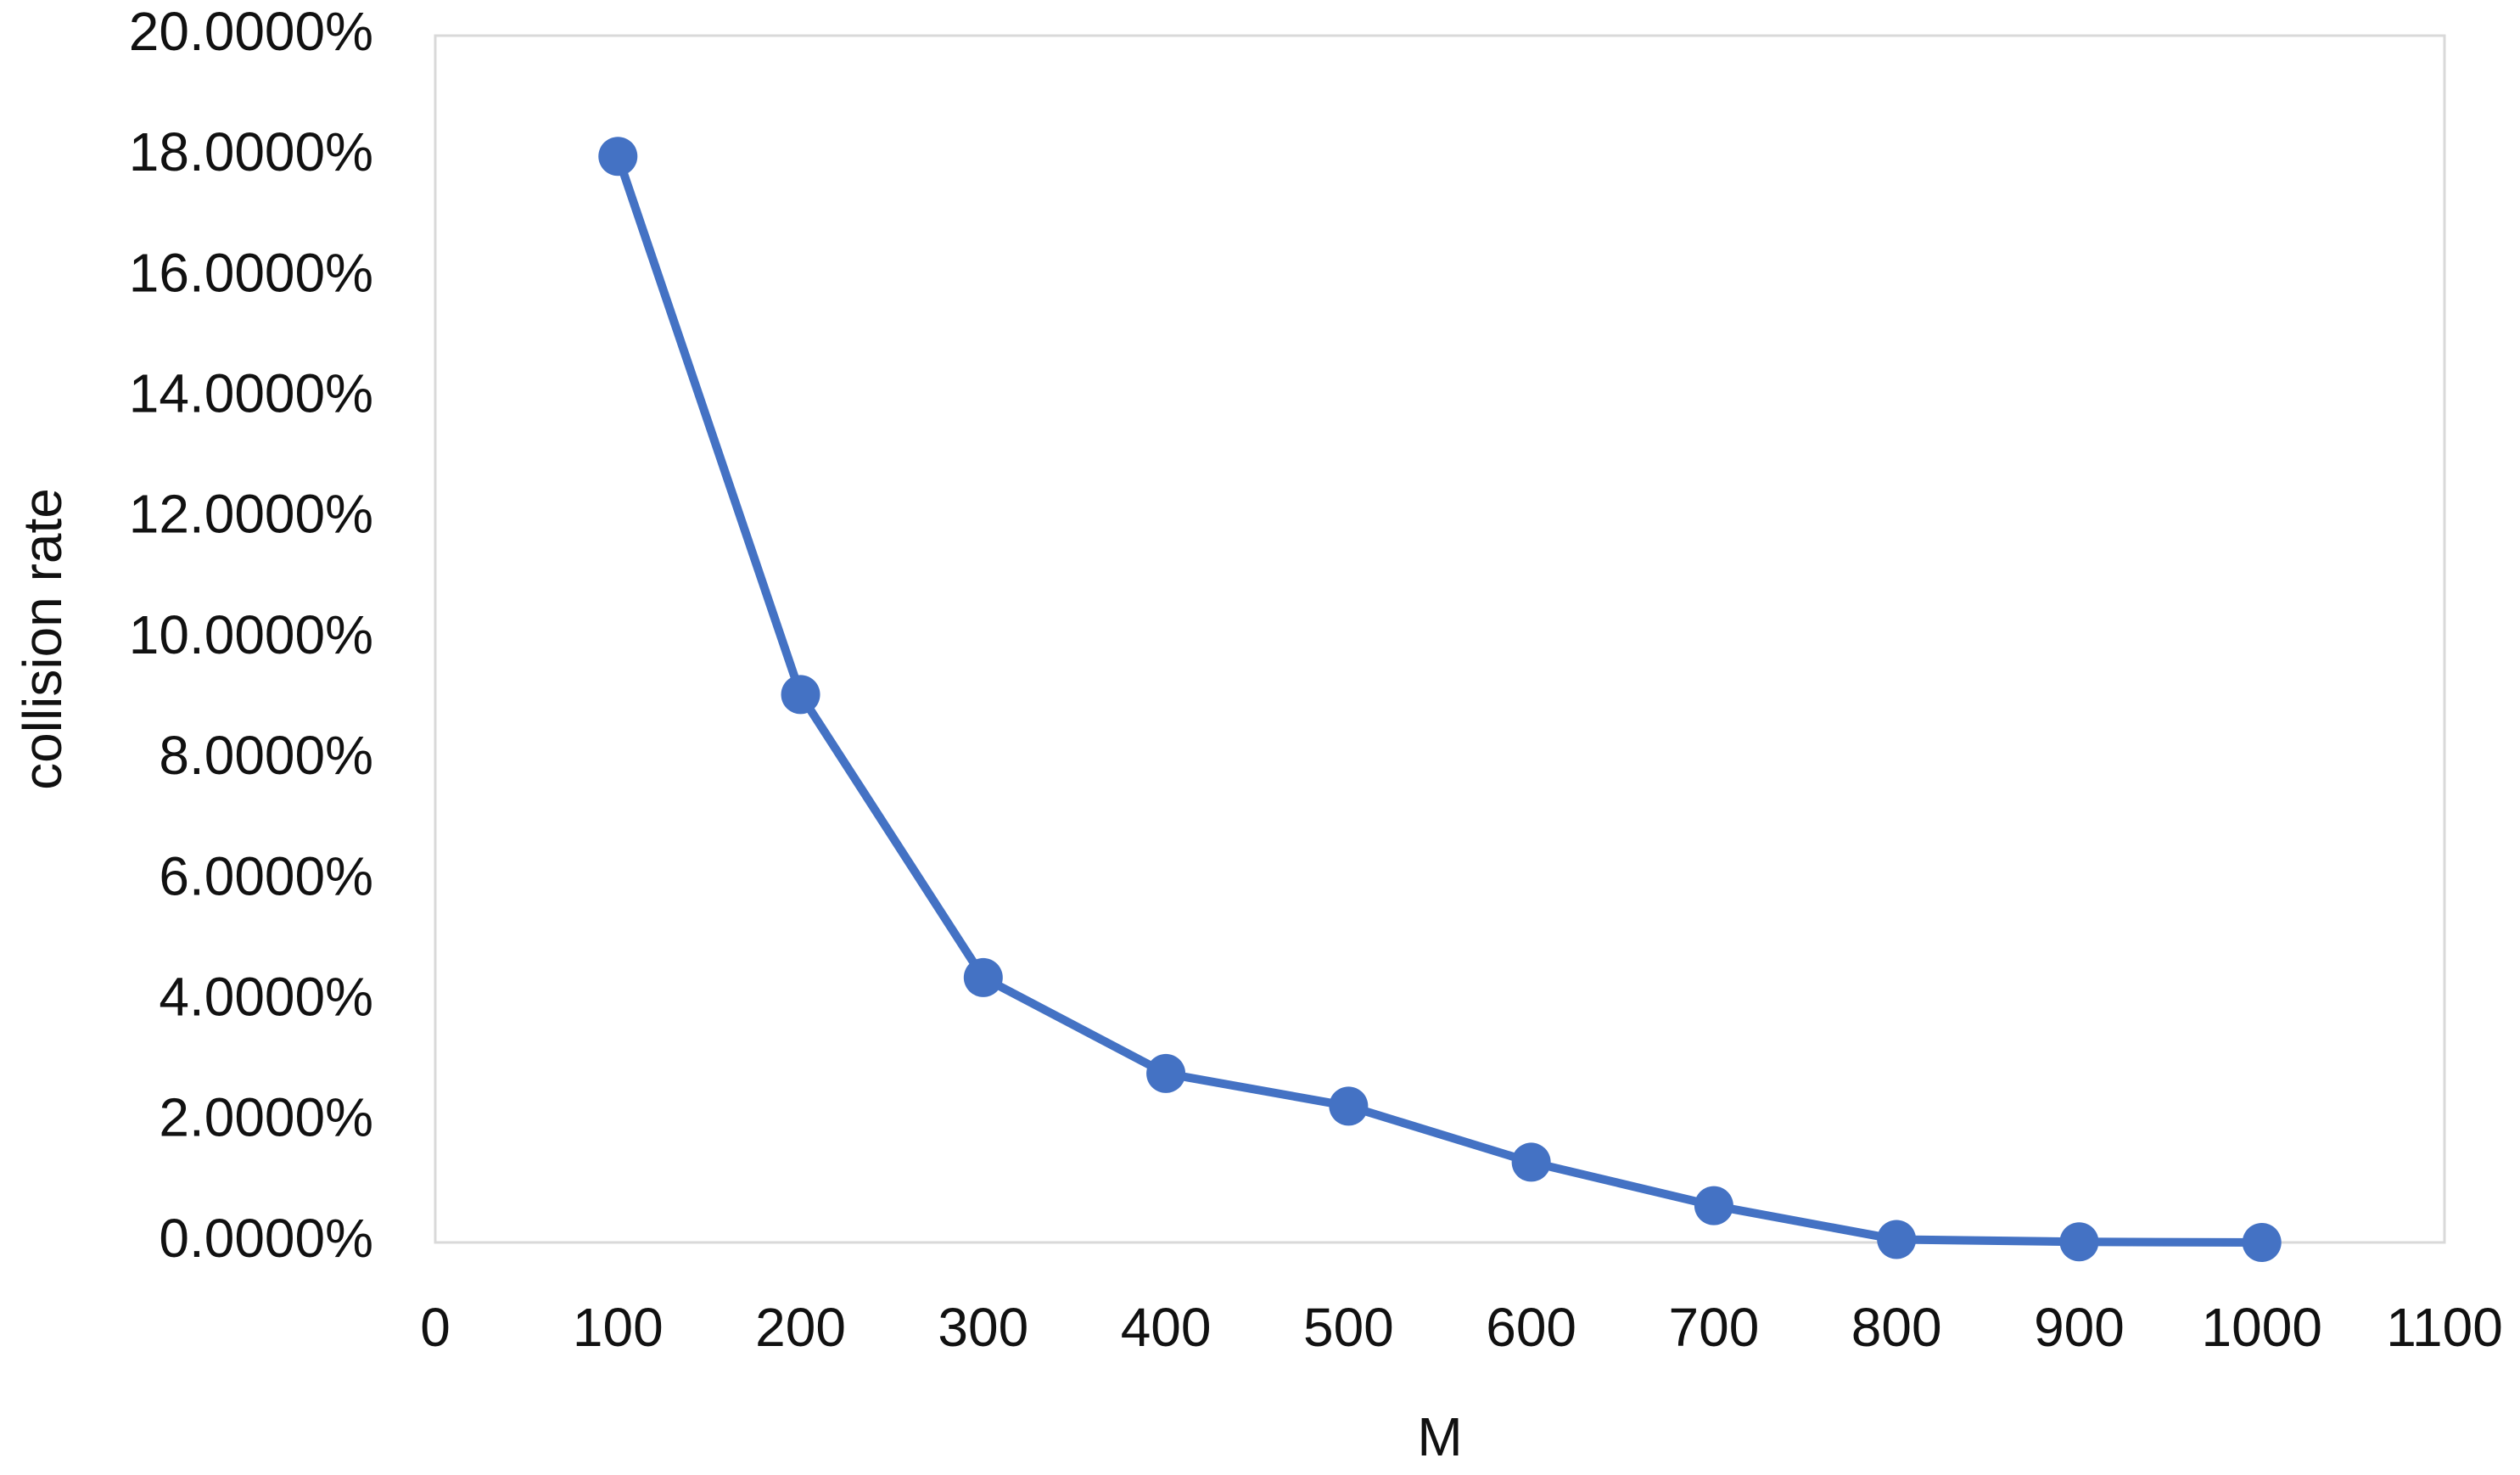 This screenshot has width=2520, height=1475. I want to click on y-axis-title: collision rate, so click(42, 639).